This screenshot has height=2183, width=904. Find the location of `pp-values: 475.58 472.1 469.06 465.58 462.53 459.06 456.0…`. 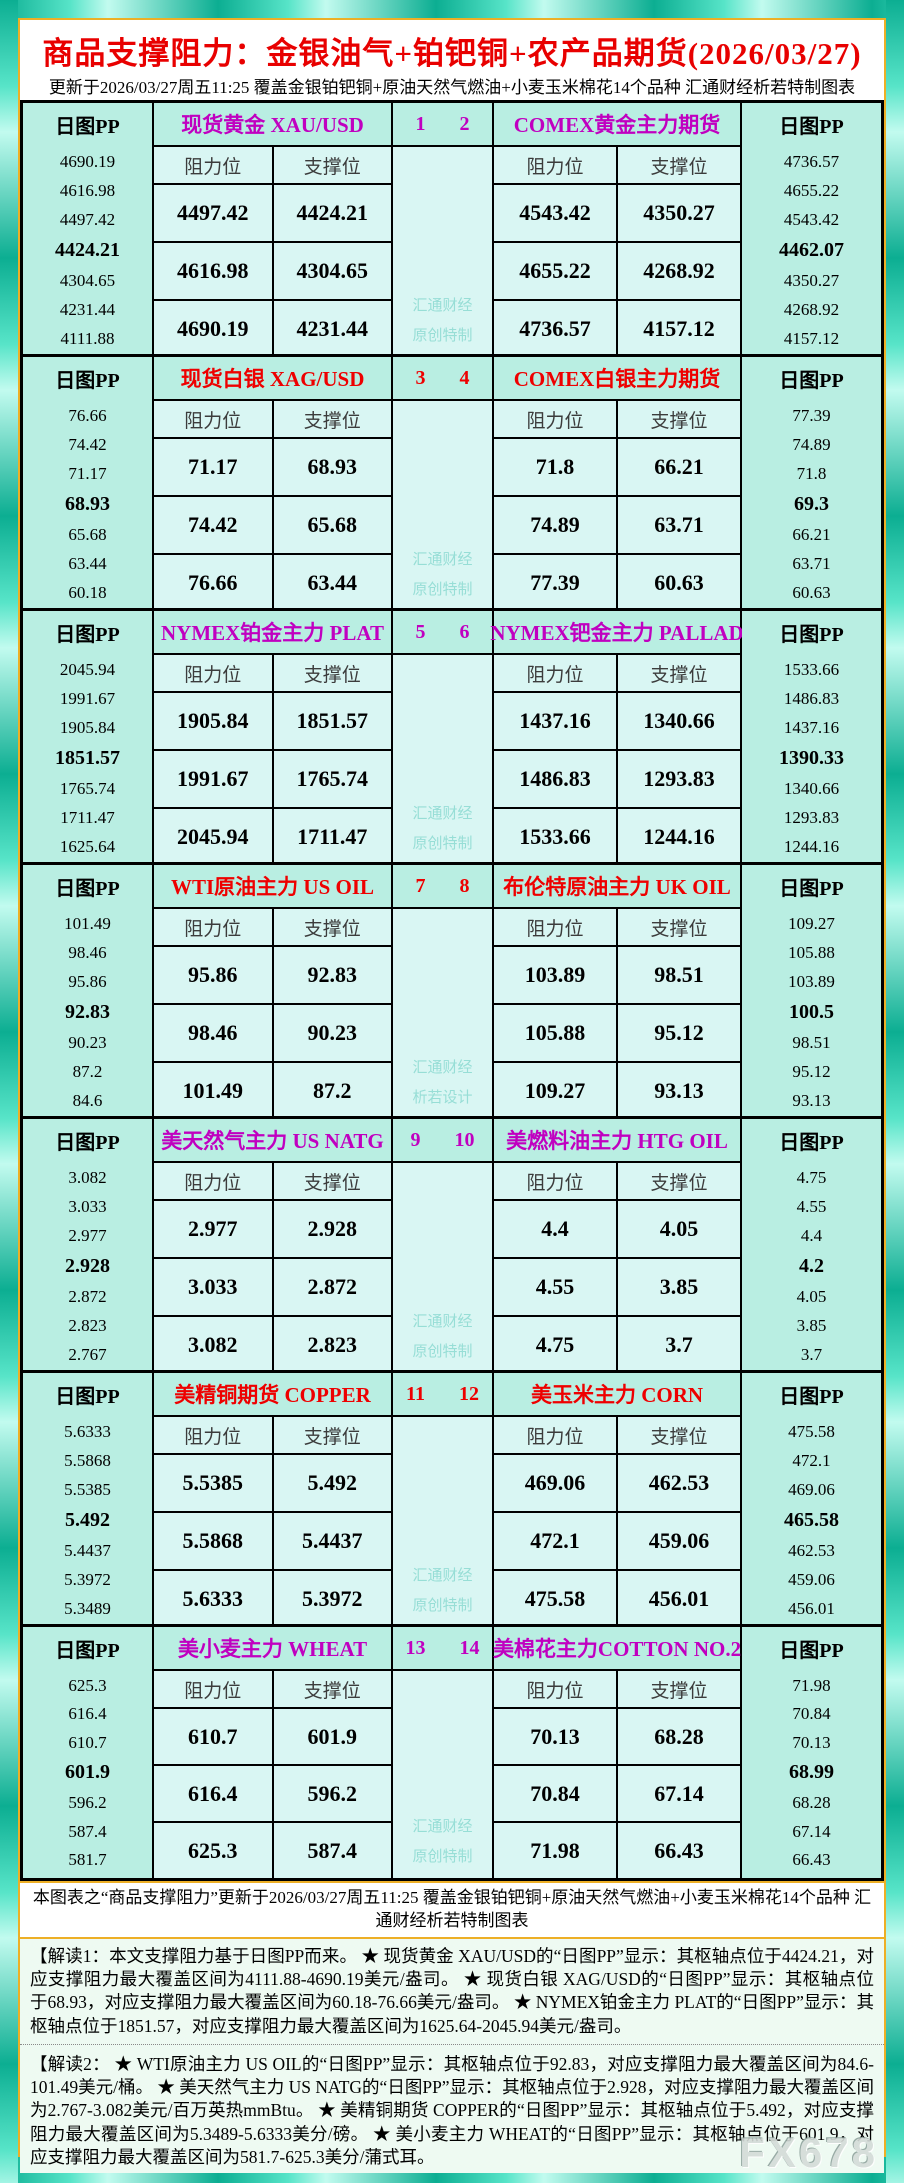

pp-values: 475.58 472.1 469.06 465.58 462.53 459.06 456.0… is located at coordinates (811, 1521).